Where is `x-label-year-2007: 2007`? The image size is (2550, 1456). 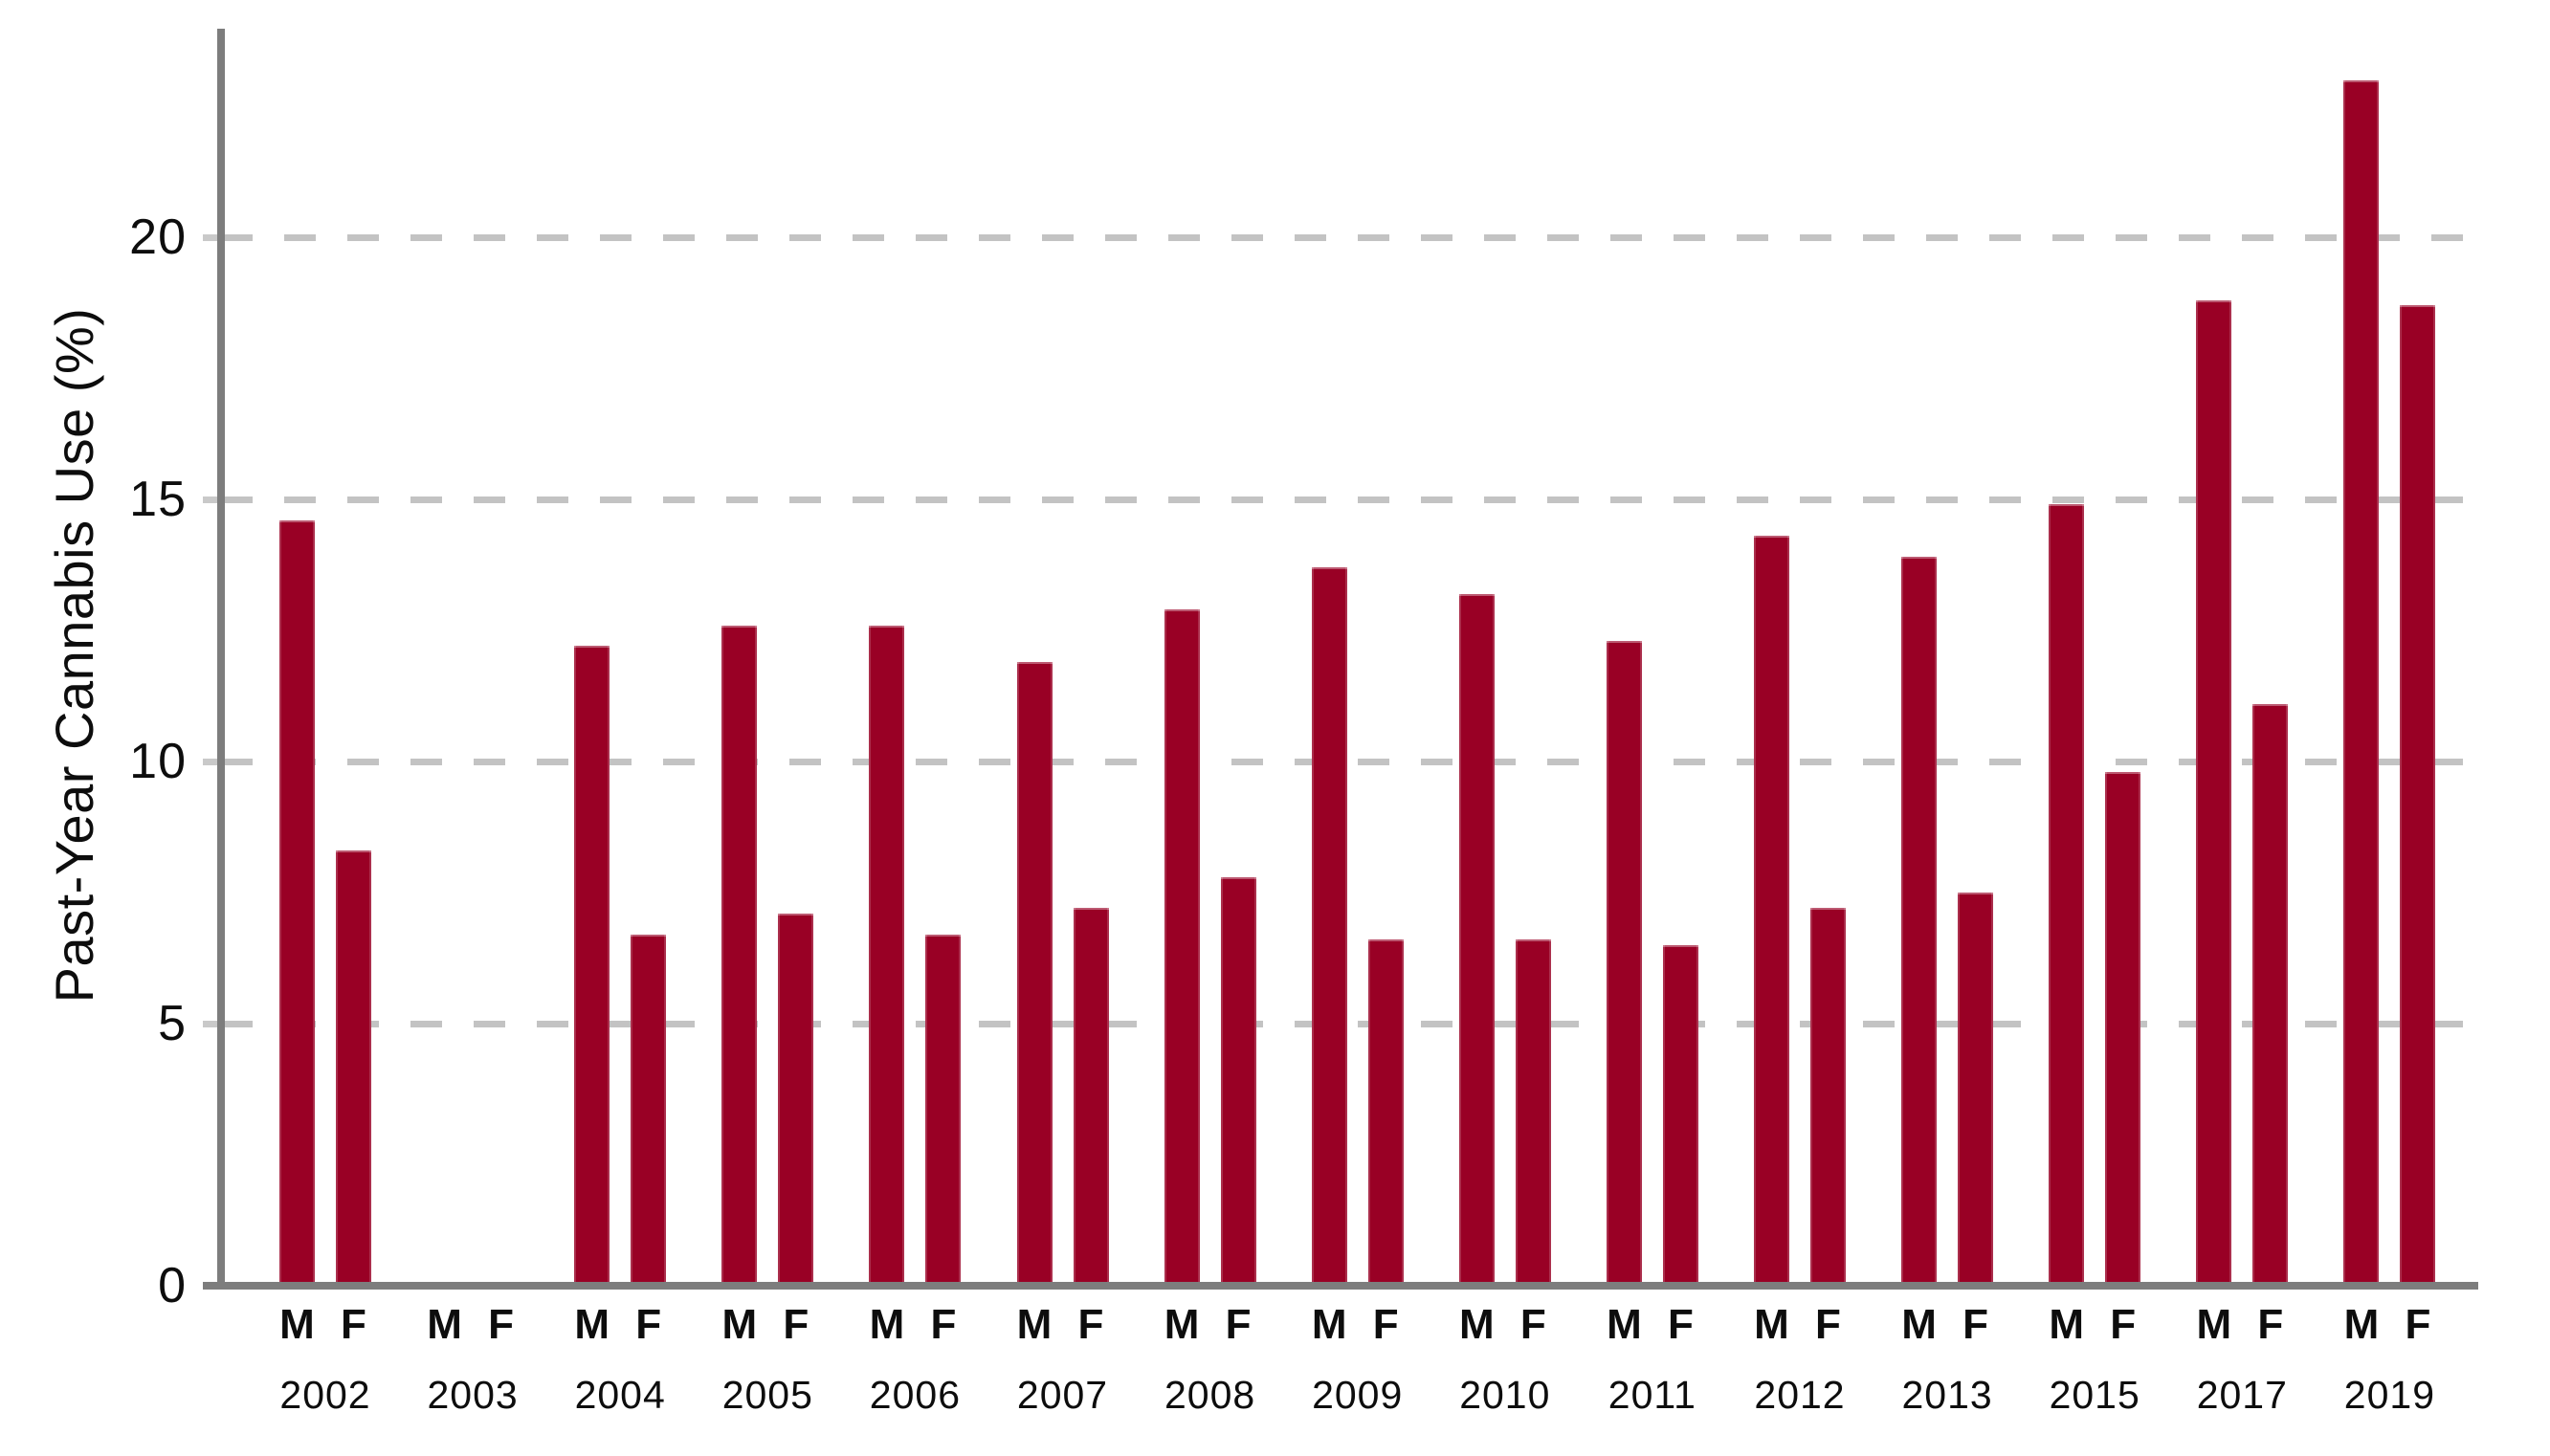
x-label-year-2007: 2007 is located at coordinates (1062, 1395).